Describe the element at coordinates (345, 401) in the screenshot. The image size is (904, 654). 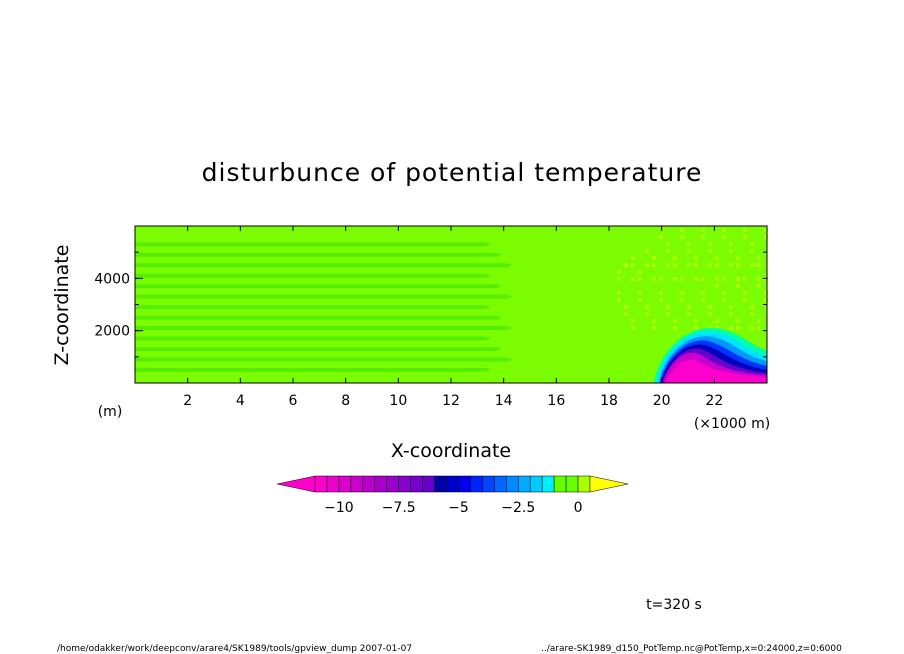
I see `x-tick-label: 8` at that location.